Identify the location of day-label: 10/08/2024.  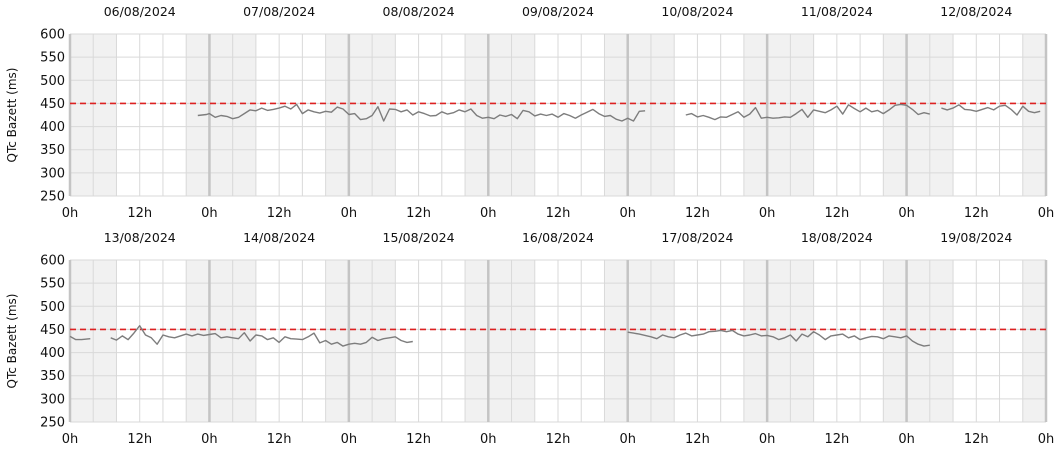
(697, 11).